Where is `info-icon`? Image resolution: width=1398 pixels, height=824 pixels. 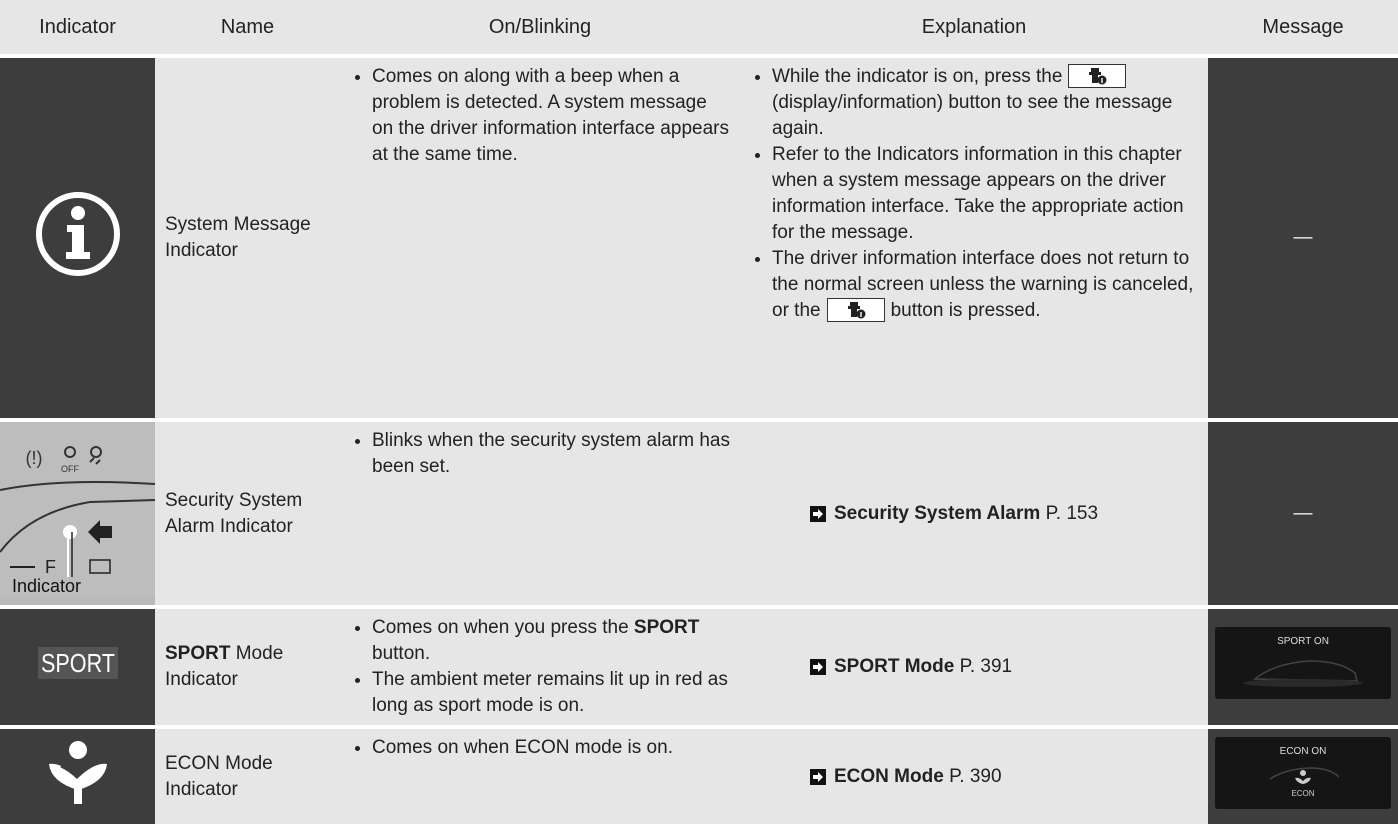
info-icon is located at coordinates (77, 234).